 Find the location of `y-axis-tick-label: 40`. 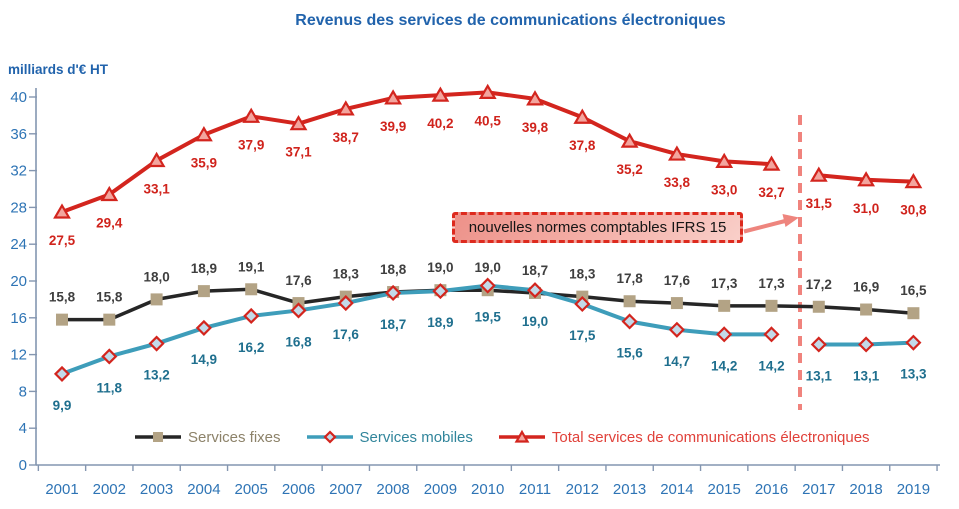

y-axis-tick-label: 40 is located at coordinates (18, 97).